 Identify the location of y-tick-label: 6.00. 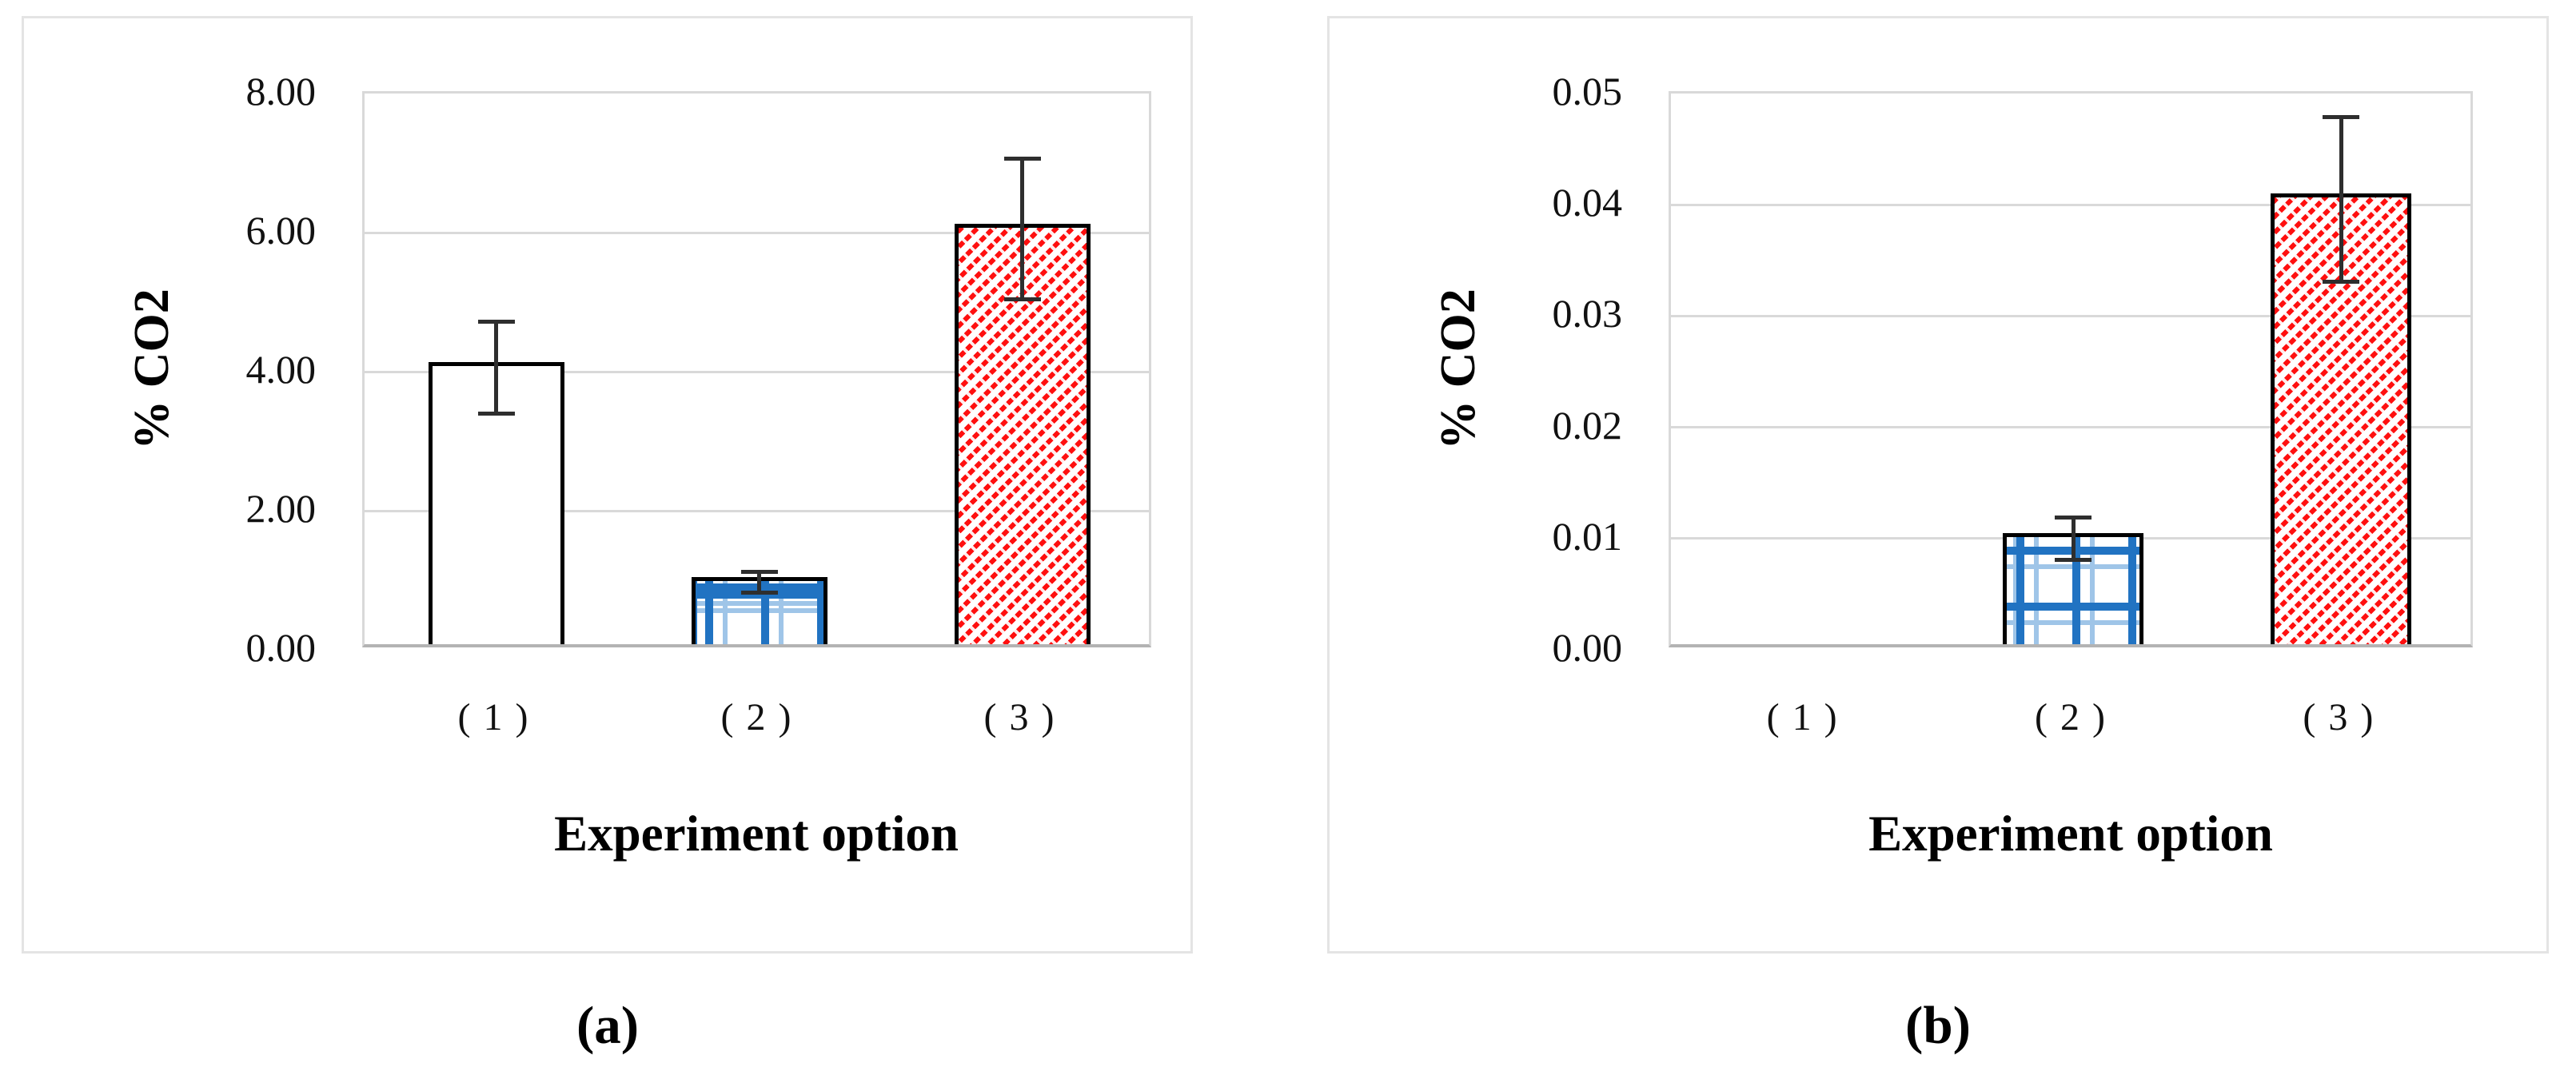
(281, 230).